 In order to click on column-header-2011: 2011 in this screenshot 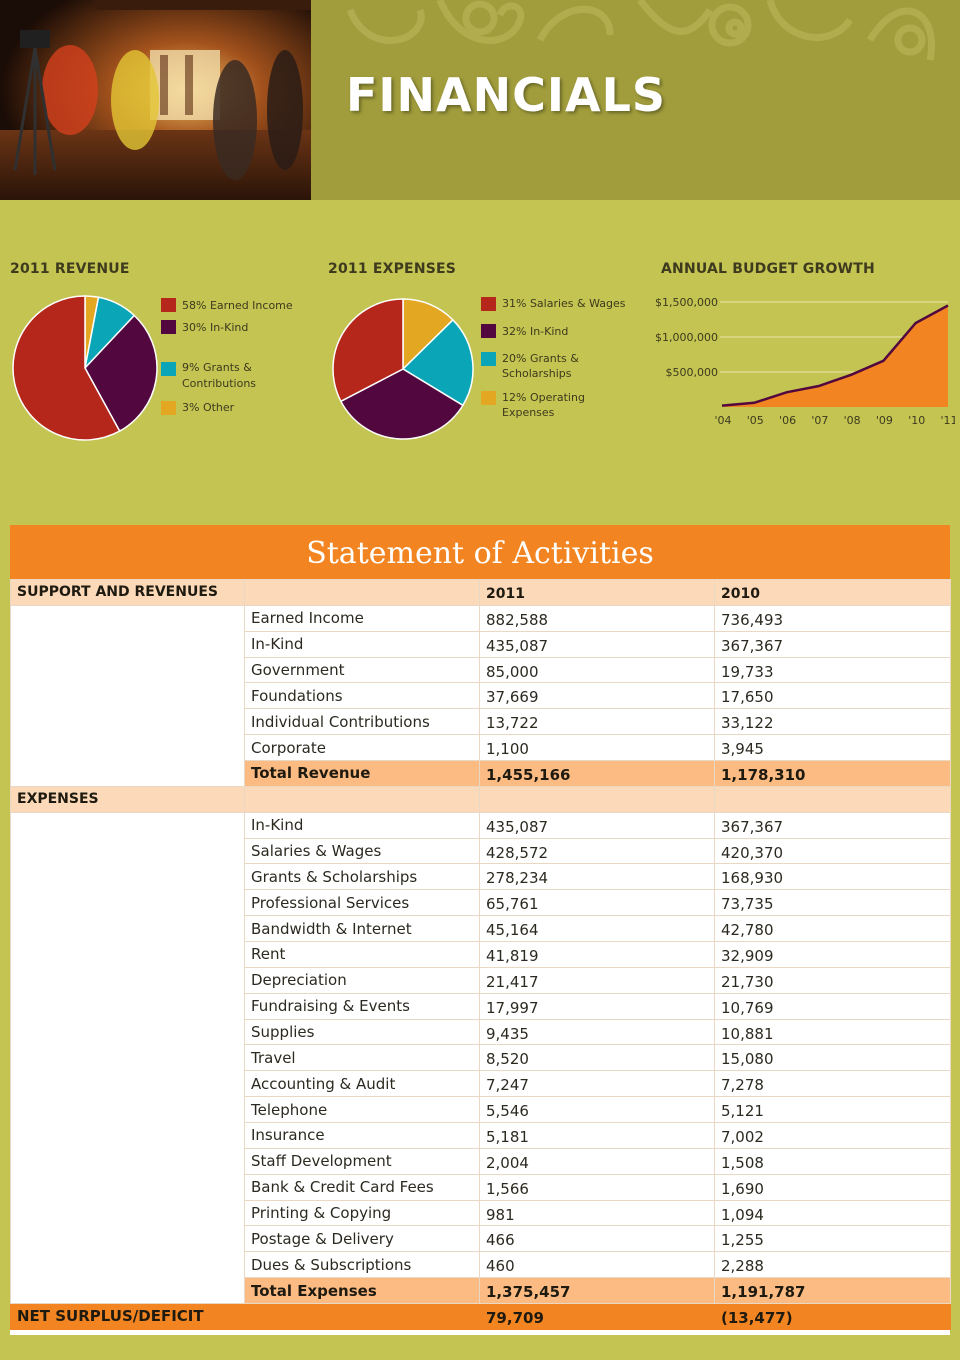, I will do `click(597, 592)`.